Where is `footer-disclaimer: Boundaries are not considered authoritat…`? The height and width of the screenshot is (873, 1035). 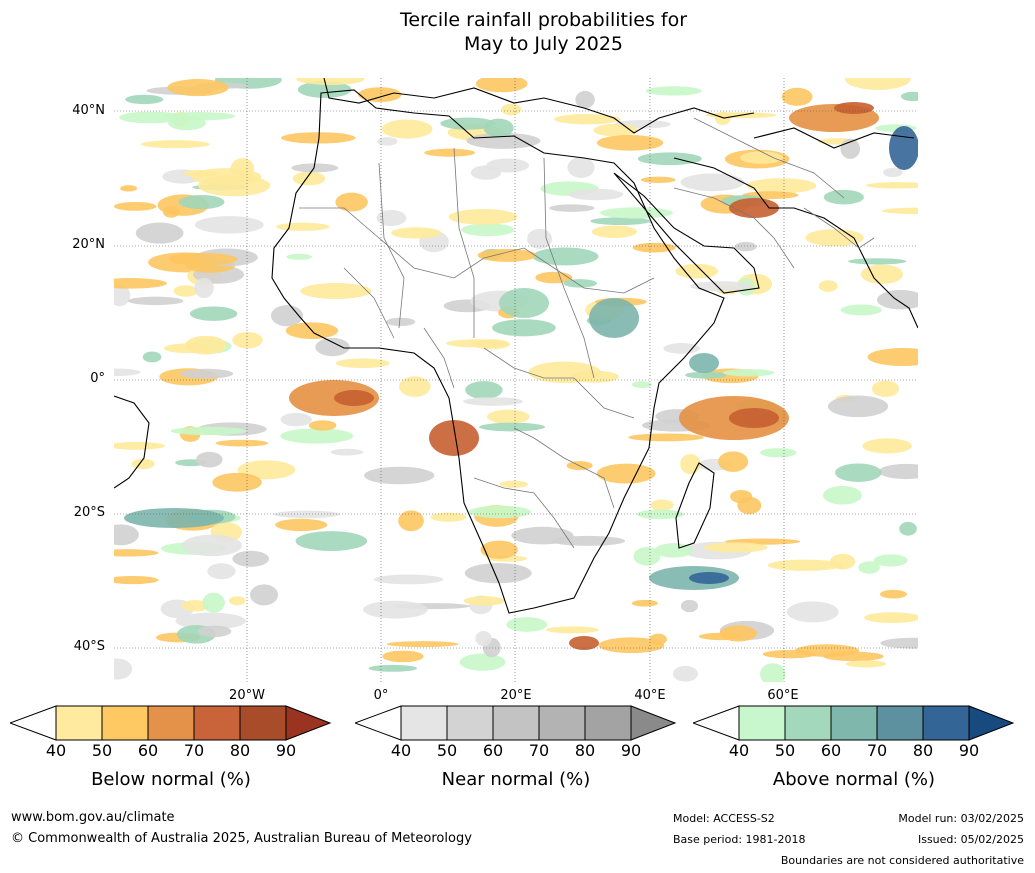 footer-disclaimer: Boundaries are not considered authoritat… is located at coordinates (902, 860).